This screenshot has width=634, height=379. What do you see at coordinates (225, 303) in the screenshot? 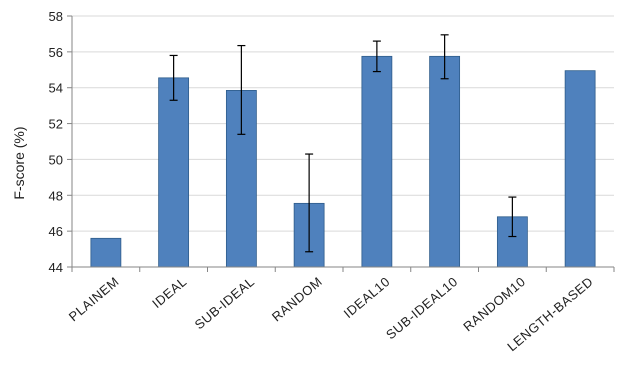
I see `x-tick-label: SUB-IDEAL` at bounding box center [225, 303].